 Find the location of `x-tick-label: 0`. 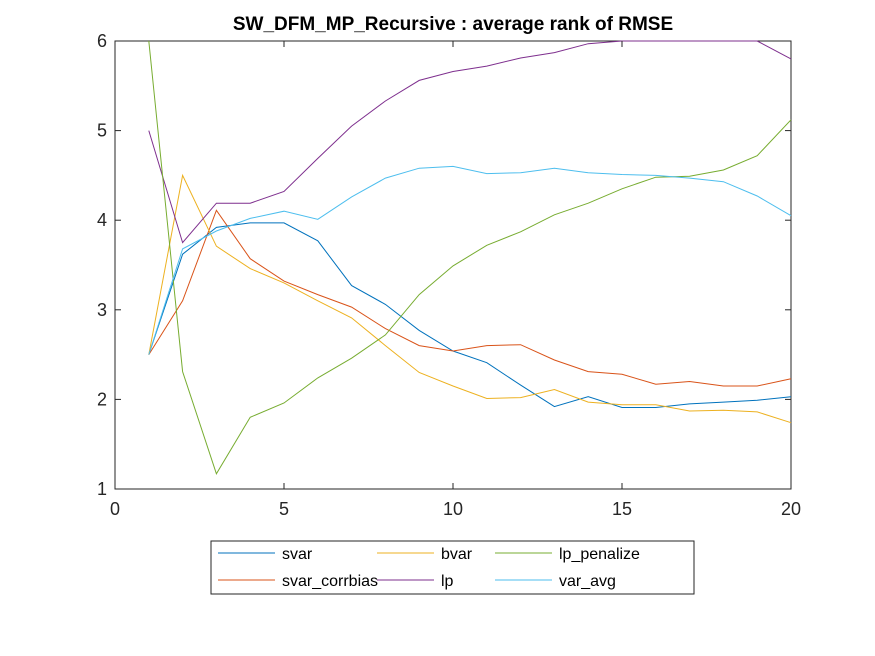

x-tick-label: 0 is located at coordinates (115, 509).